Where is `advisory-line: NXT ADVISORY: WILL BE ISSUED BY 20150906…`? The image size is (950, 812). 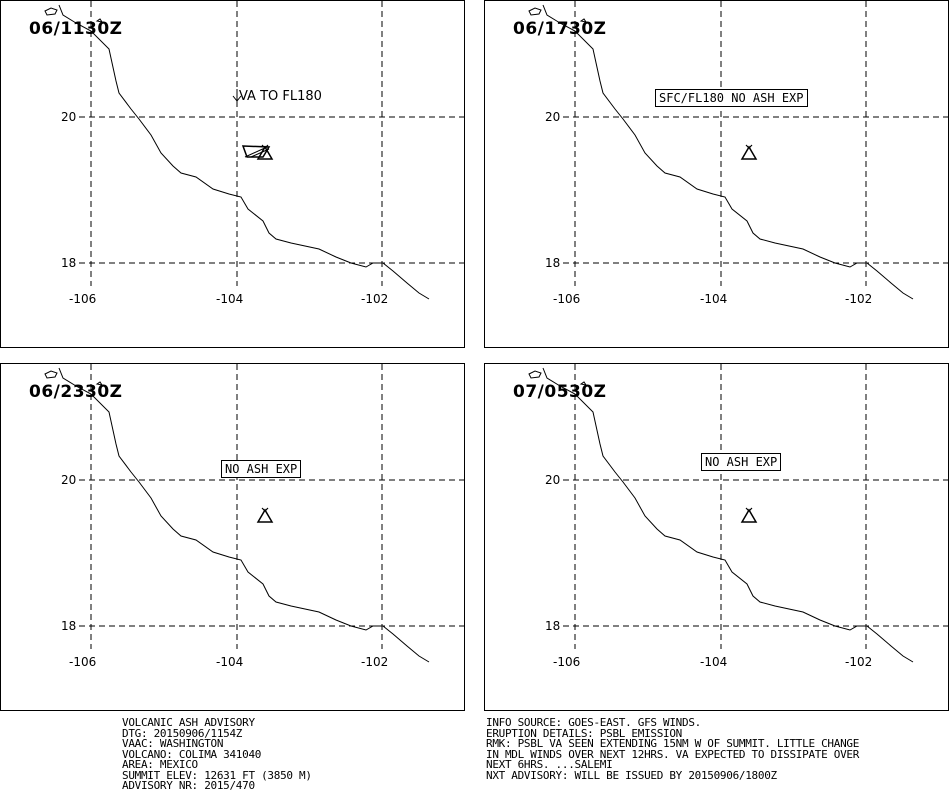 advisory-line: NXT ADVISORY: WILL BE ISSUED BY 20150906… is located at coordinates (631, 775).